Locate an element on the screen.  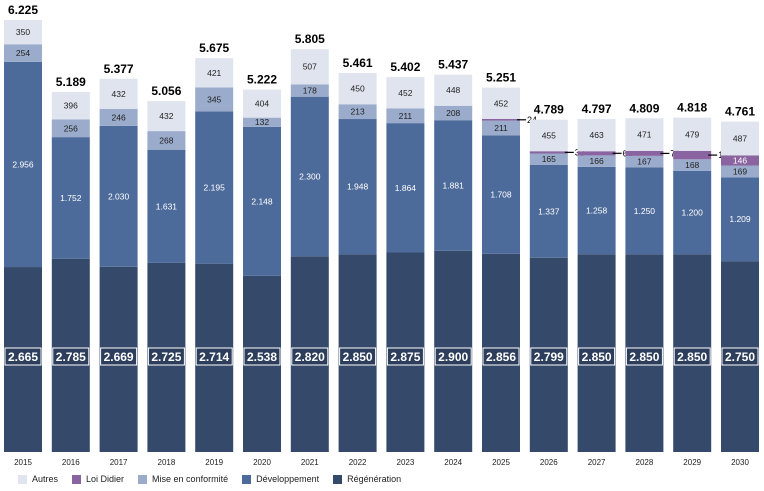
legend-item: Développement is located at coordinates (280, 479).